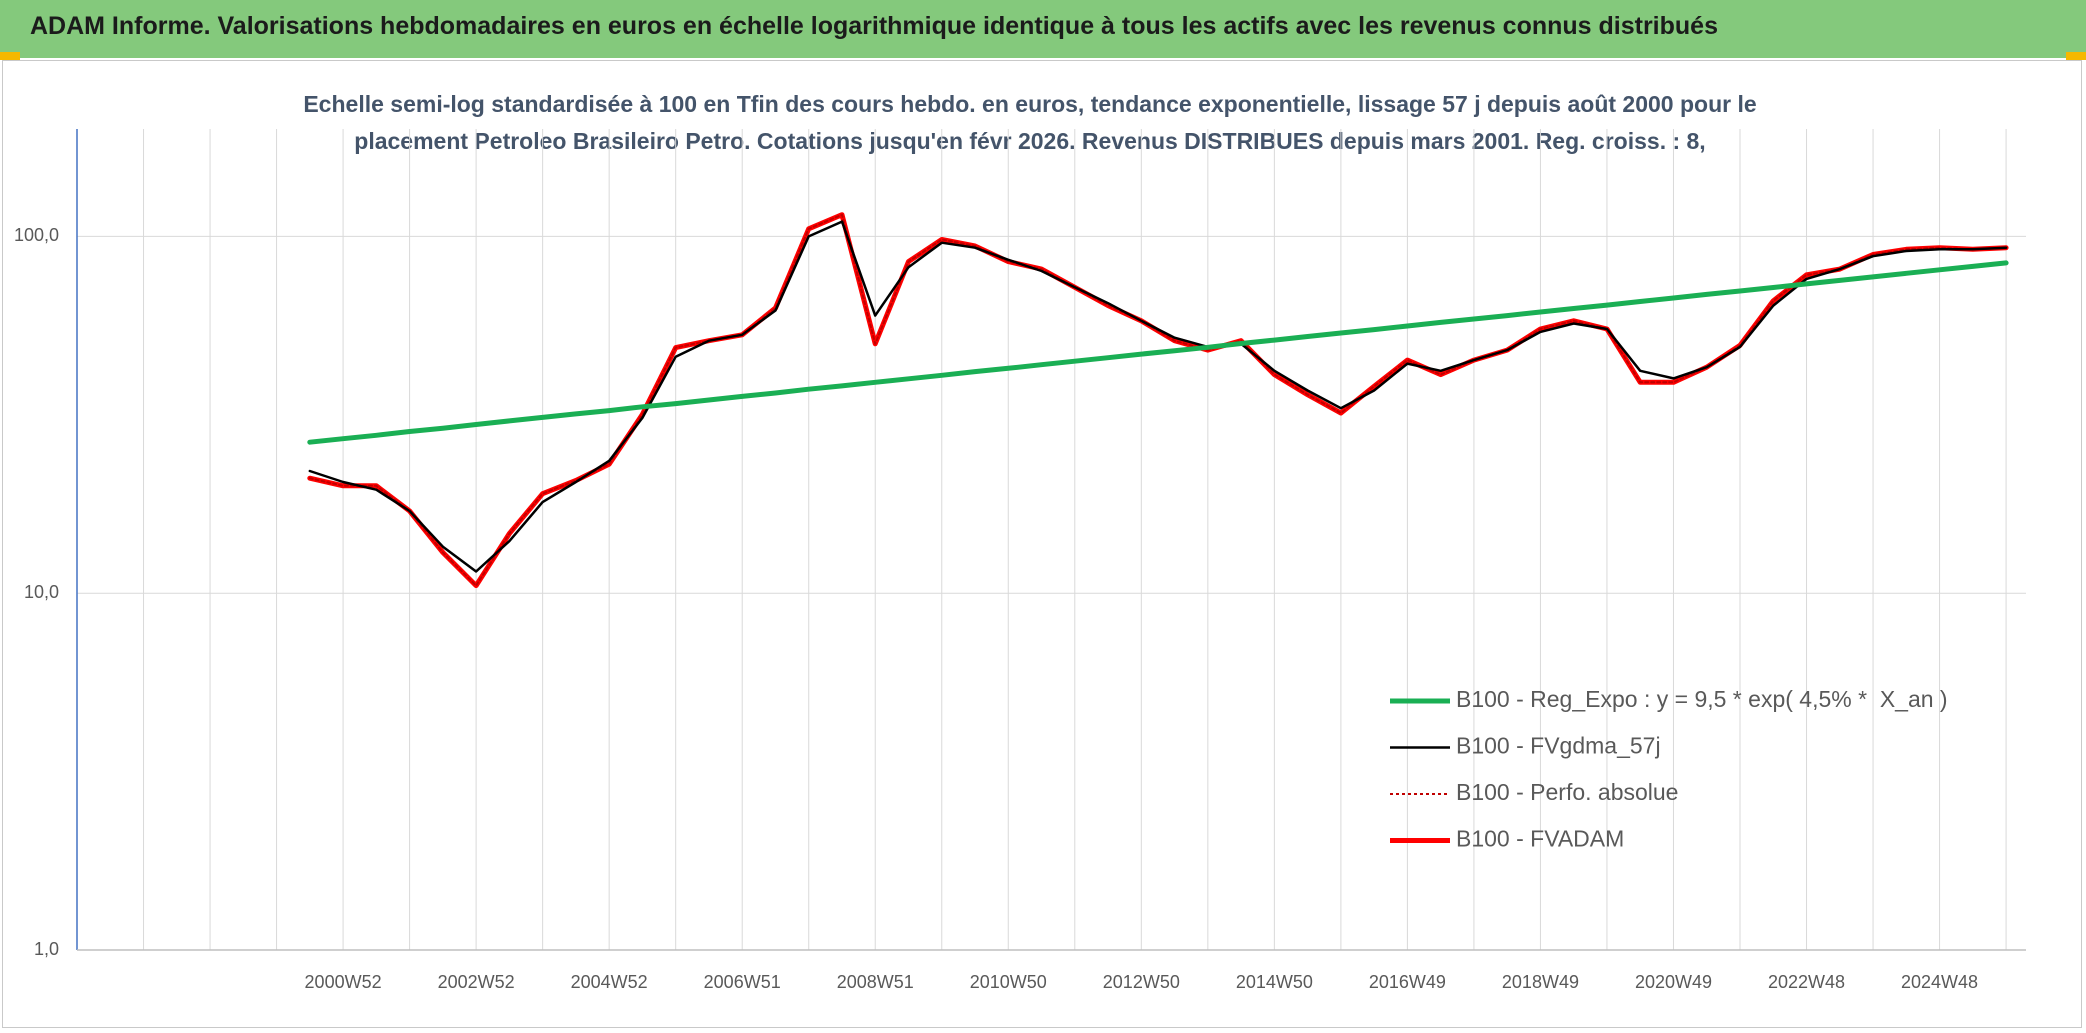 The width and height of the screenshot is (2086, 1033). What do you see at coordinates (1407, 982) in the screenshot?
I see `x-tick-label: 2016W49` at bounding box center [1407, 982].